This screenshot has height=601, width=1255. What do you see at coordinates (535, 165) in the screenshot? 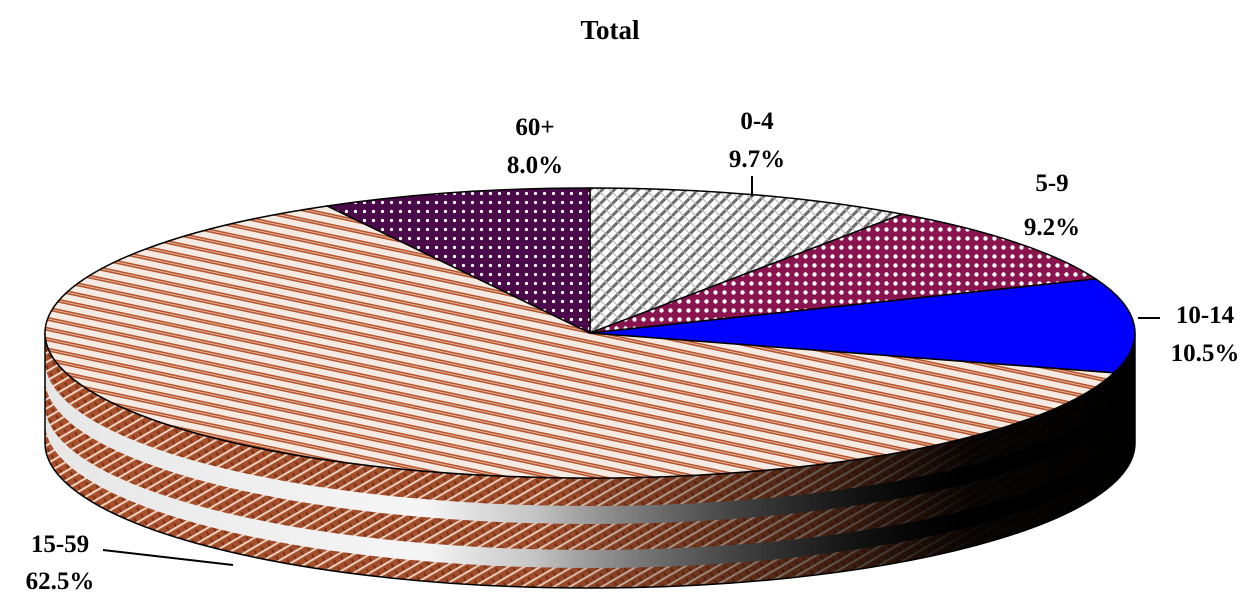
I see `slice-value-60+: 8.0%` at bounding box center [535, 165].